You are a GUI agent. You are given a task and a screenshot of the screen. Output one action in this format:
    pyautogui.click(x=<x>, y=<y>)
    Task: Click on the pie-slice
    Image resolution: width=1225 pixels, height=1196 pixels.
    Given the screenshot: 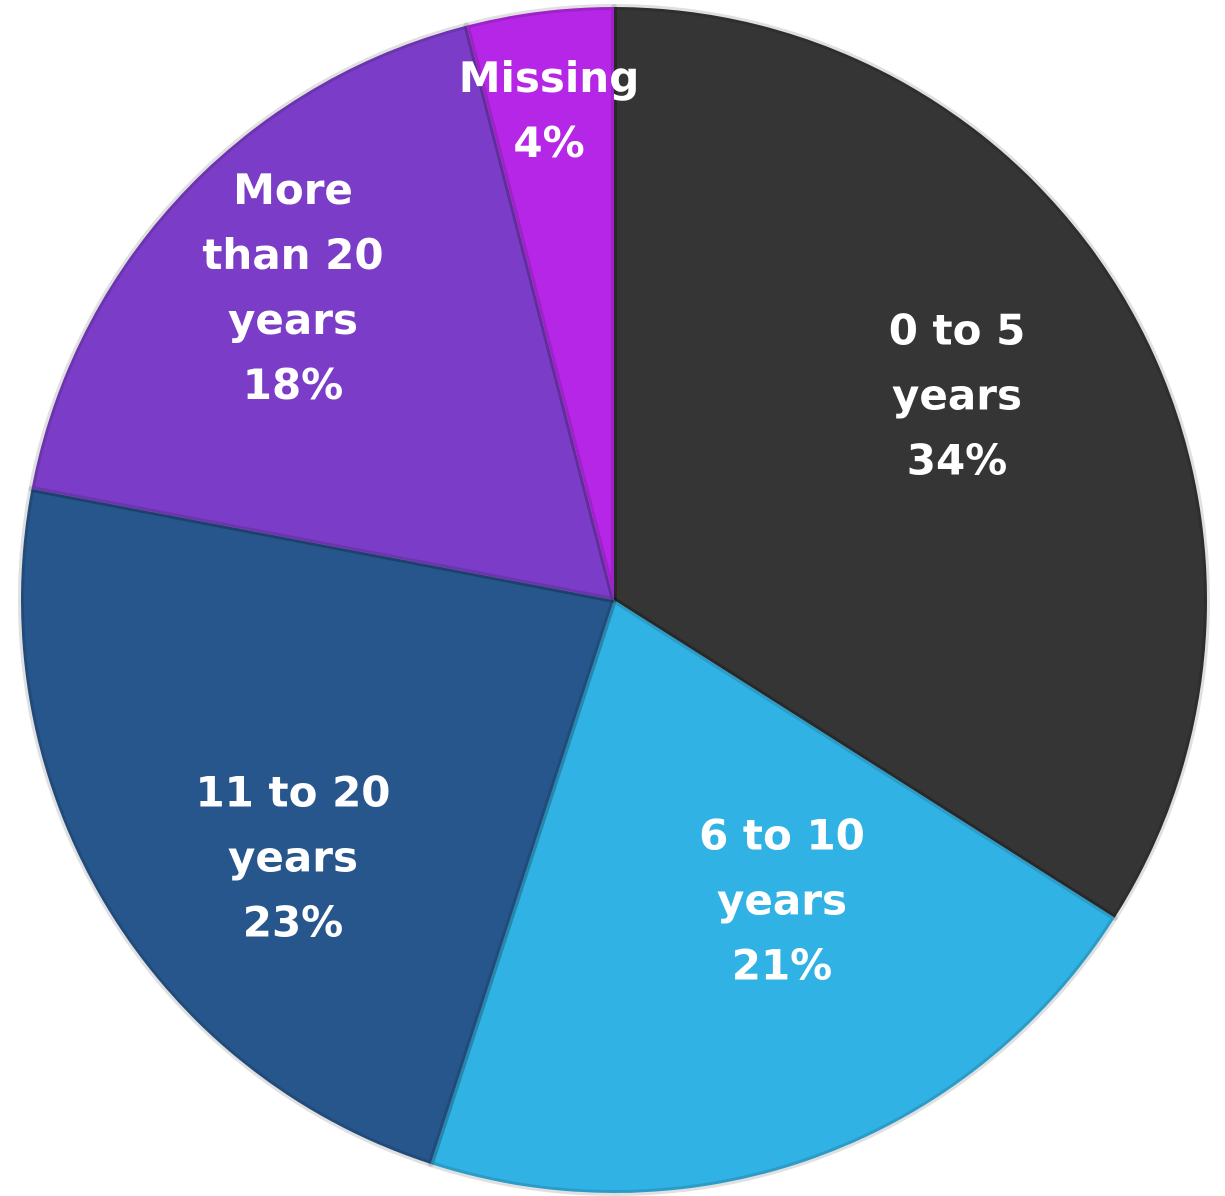 What is the action you would take?
    pyautogui.click(x=540, y=303)
    